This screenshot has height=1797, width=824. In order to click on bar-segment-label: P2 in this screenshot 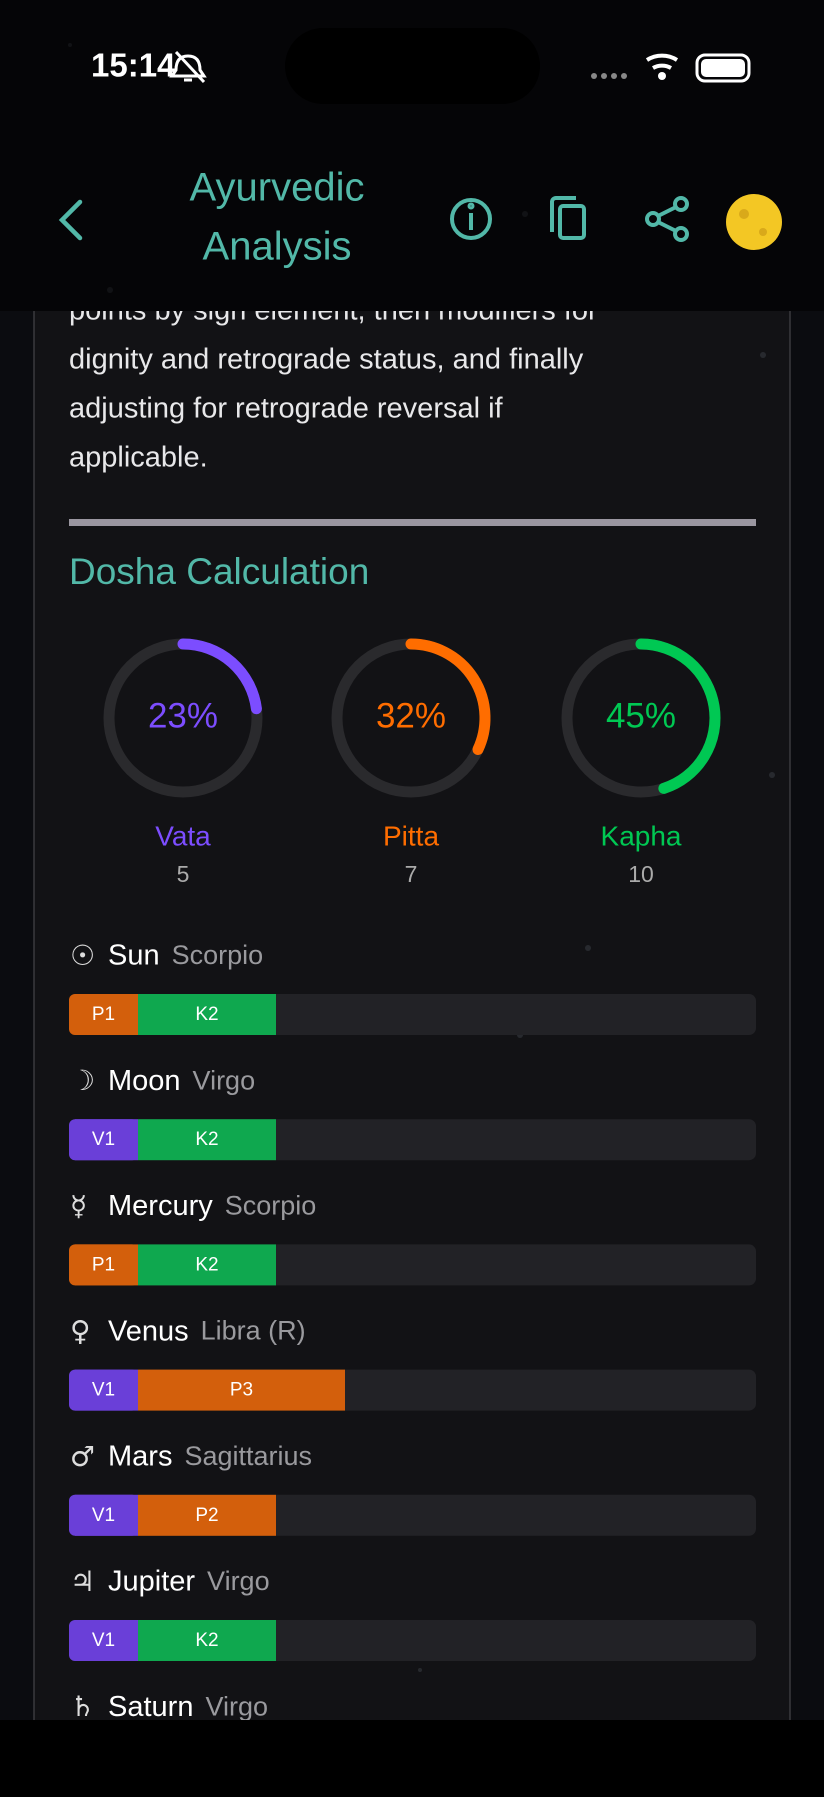, I will do `click(206, 1515)`.